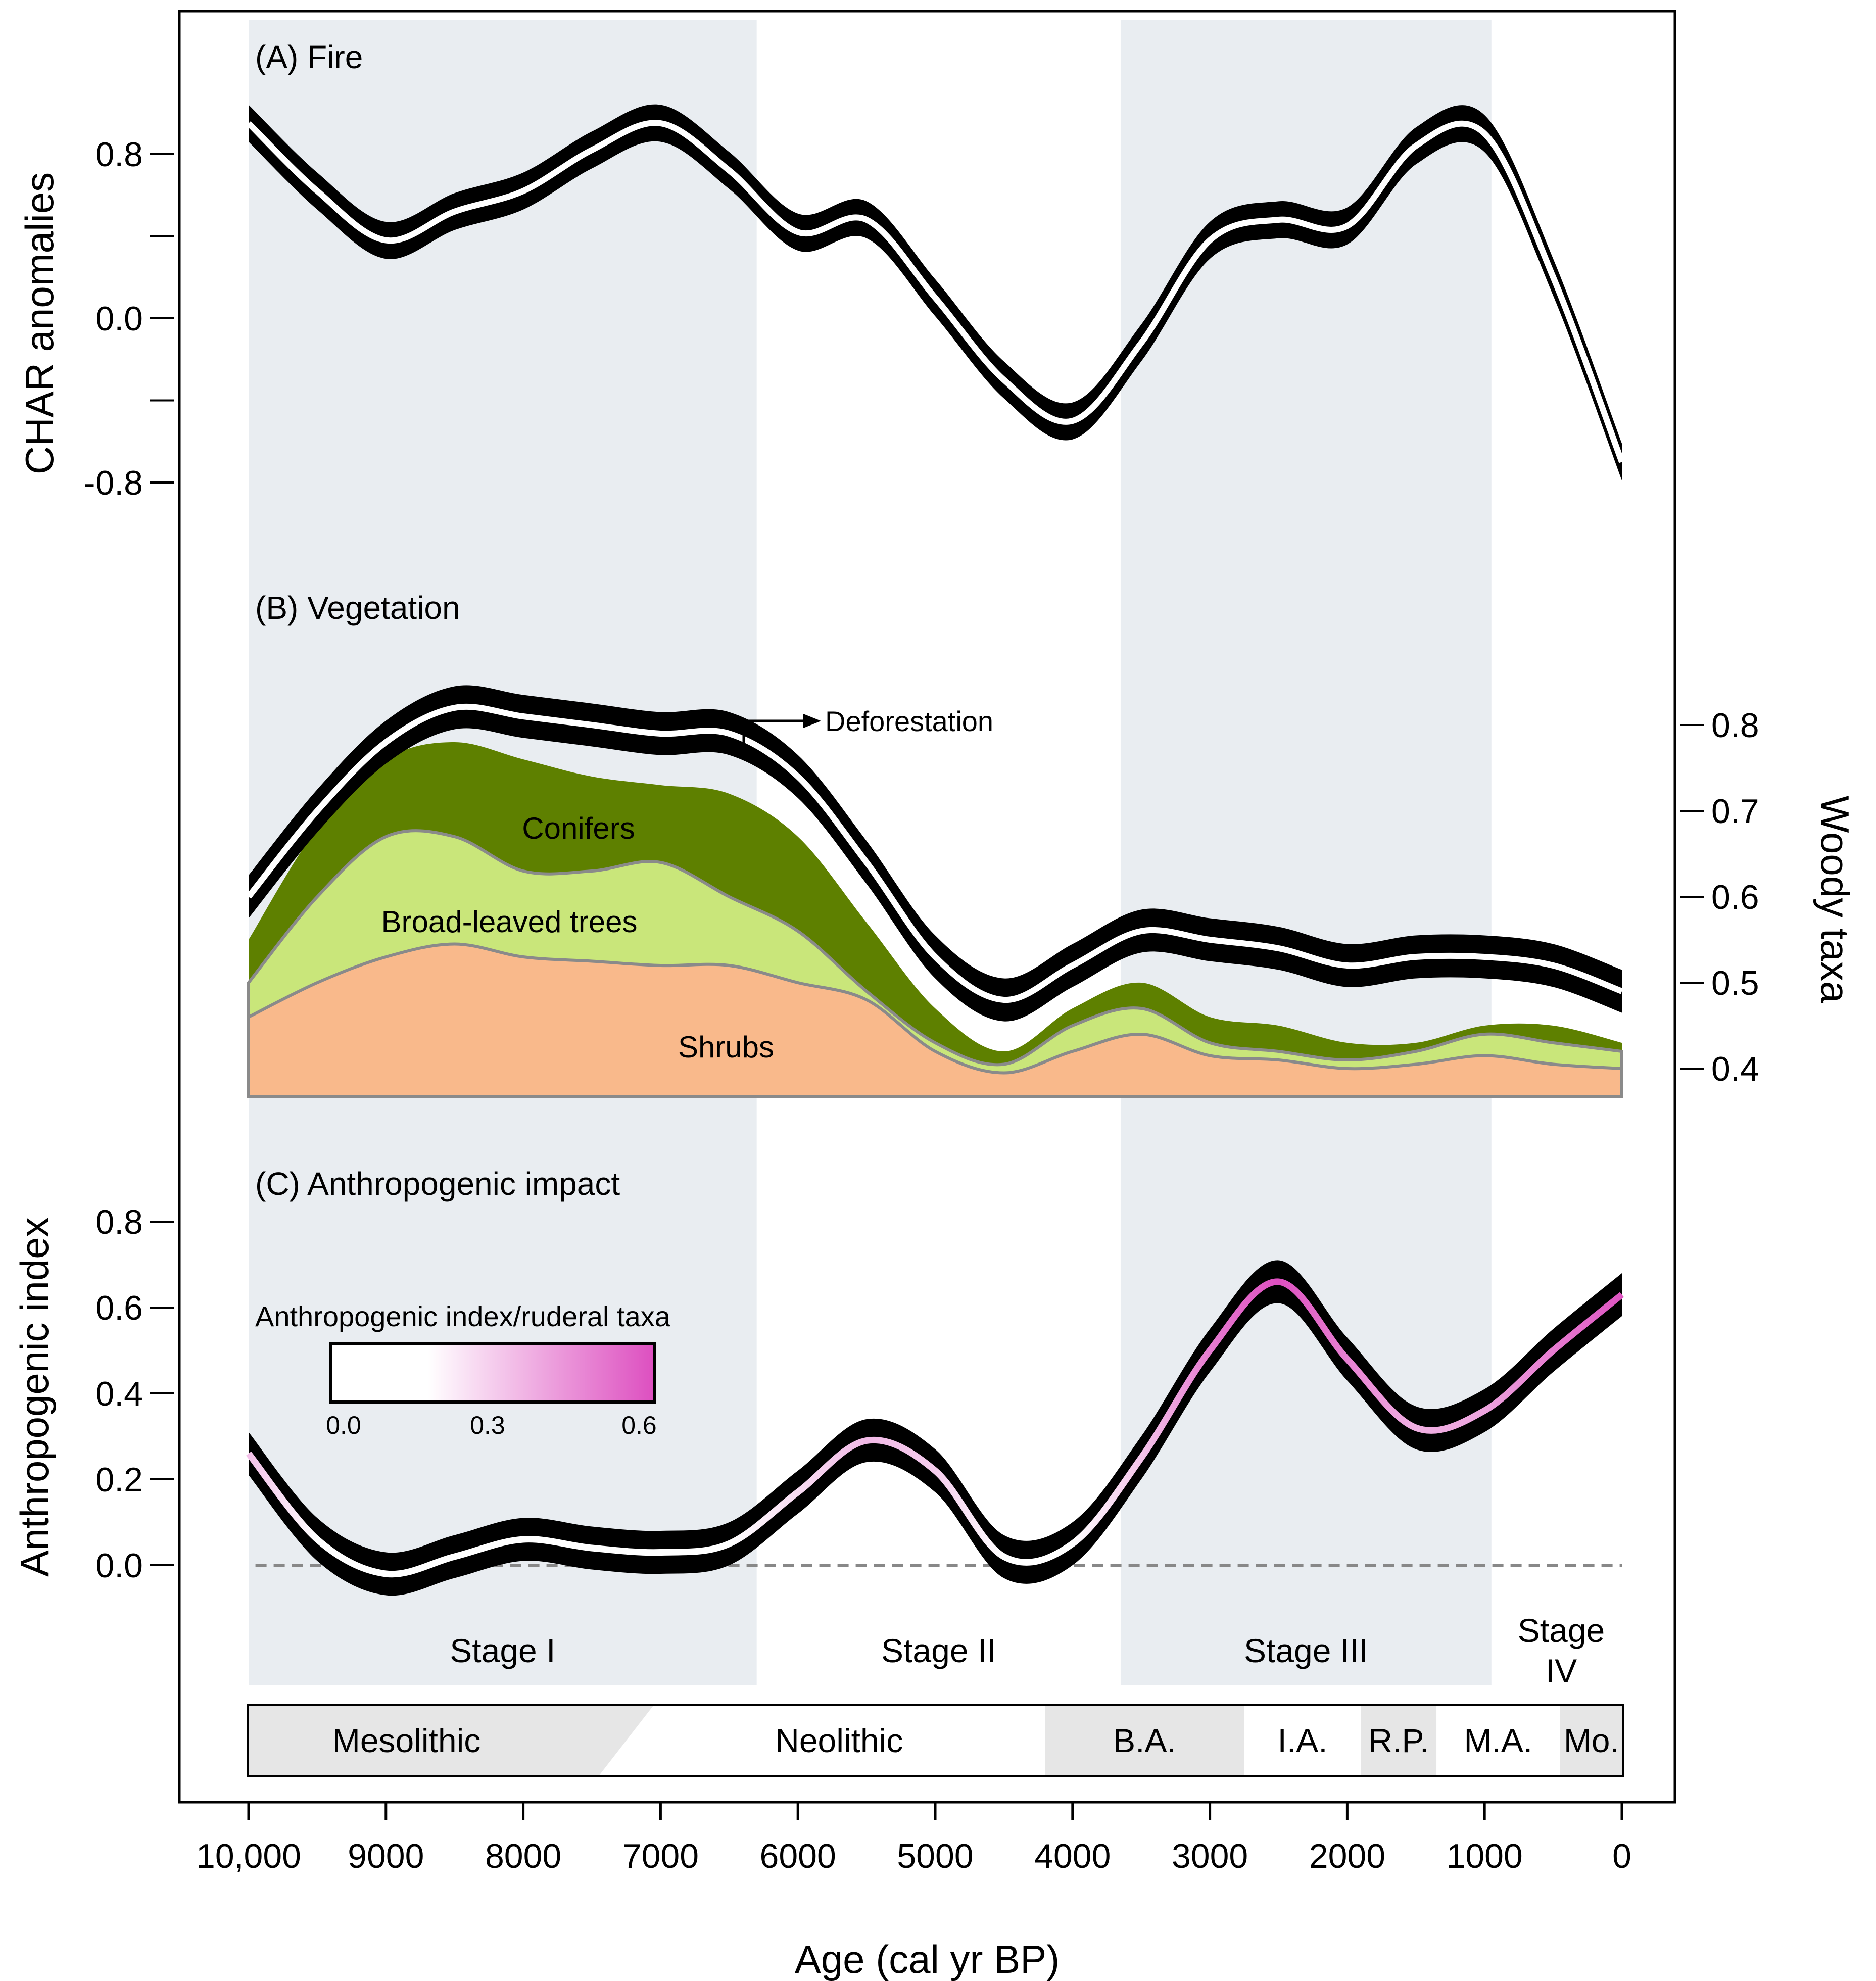  I want to click on conifers-label: Conifers, so click(578, 828).